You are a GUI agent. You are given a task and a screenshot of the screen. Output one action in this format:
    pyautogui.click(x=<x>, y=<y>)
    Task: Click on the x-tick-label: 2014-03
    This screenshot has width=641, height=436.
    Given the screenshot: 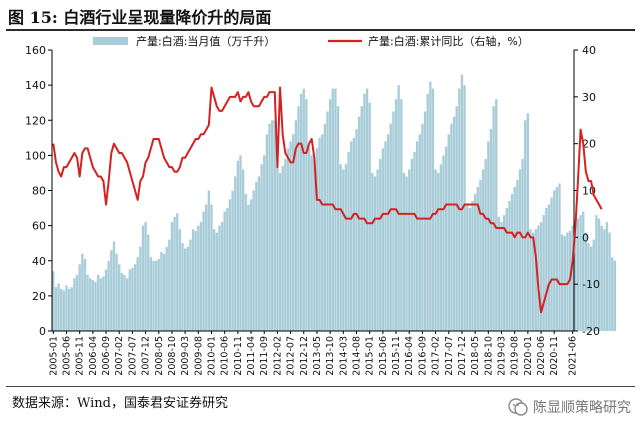 What is the action you would take?
    pyautogui.click(x=343, y=356)
    